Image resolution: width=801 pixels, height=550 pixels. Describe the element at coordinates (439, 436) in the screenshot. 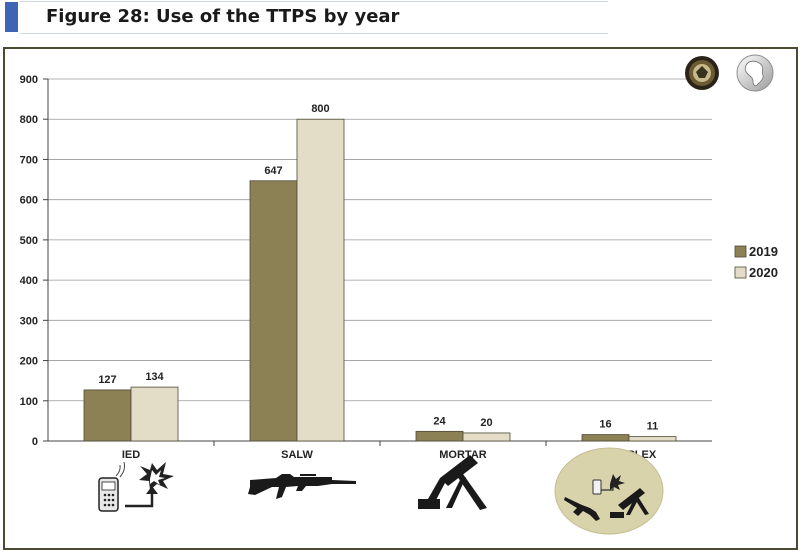

I see `bar-mortar-2019` at that location.